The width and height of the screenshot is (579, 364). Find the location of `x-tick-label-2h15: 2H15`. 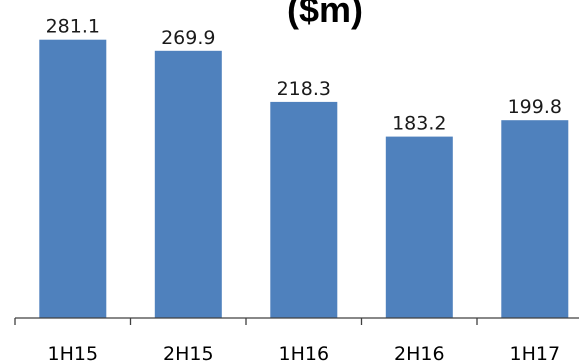

x-tick-label-2h15: 2H15 is located at coordinates (188, 353).